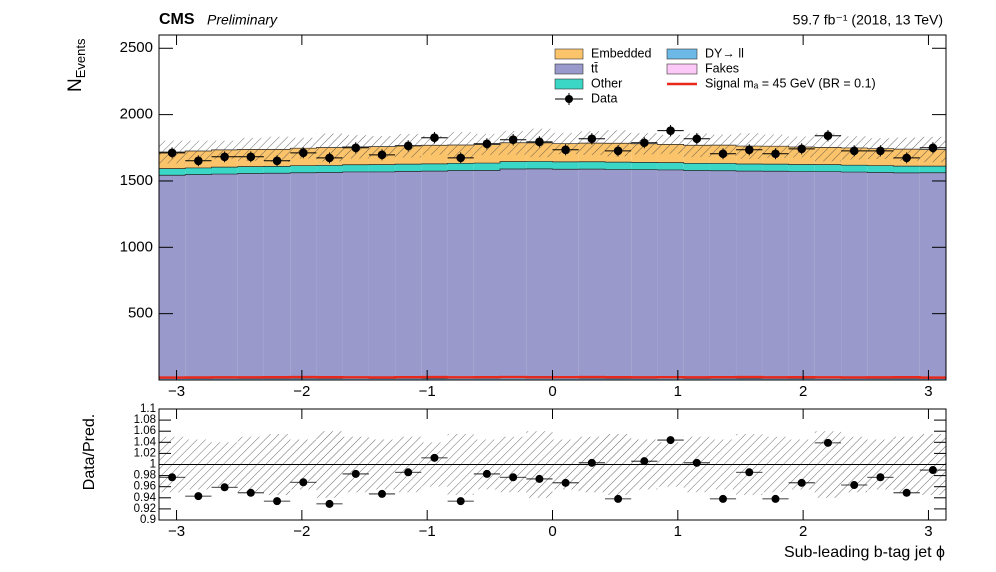  I want to click on legend-label: Signal mₐ = 45 GeV (BR = 0.1), so click(790, 83).